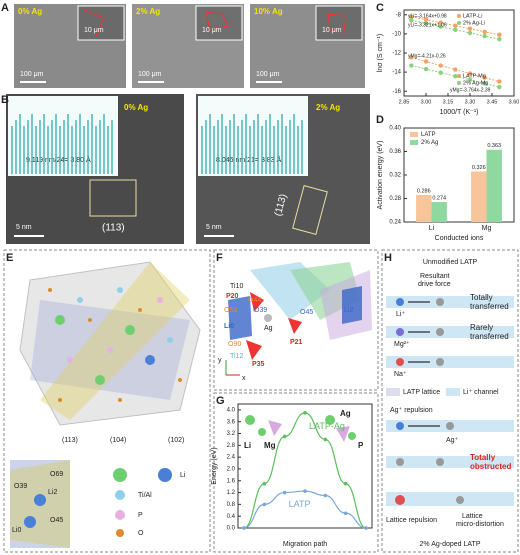  Describe the element at coordinates (141, 533) in the screenshot. I see `legend-label: O` at that location.